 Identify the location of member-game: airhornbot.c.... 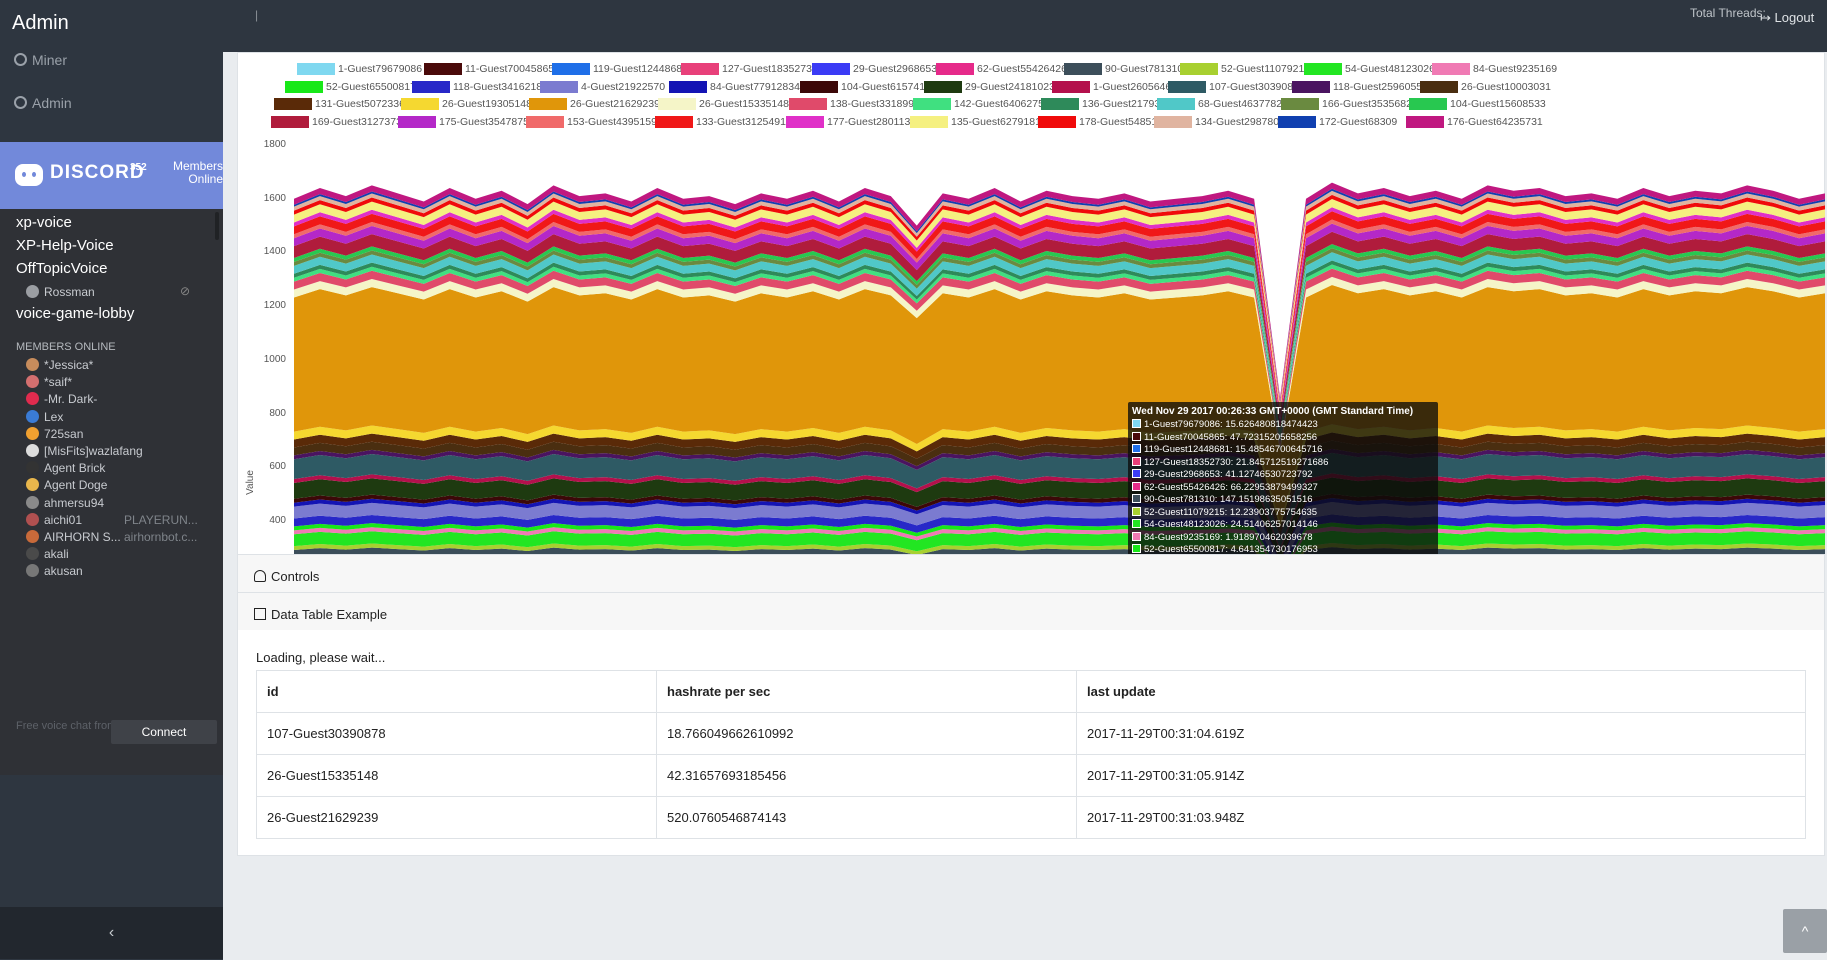
(160, 537).